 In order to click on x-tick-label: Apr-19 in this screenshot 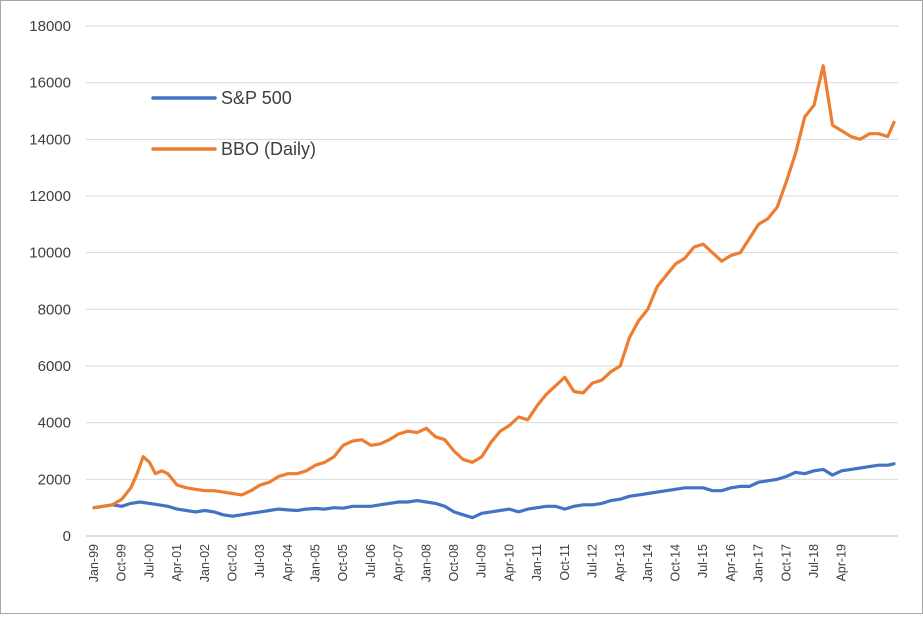, I will do `click(842, 563)`.